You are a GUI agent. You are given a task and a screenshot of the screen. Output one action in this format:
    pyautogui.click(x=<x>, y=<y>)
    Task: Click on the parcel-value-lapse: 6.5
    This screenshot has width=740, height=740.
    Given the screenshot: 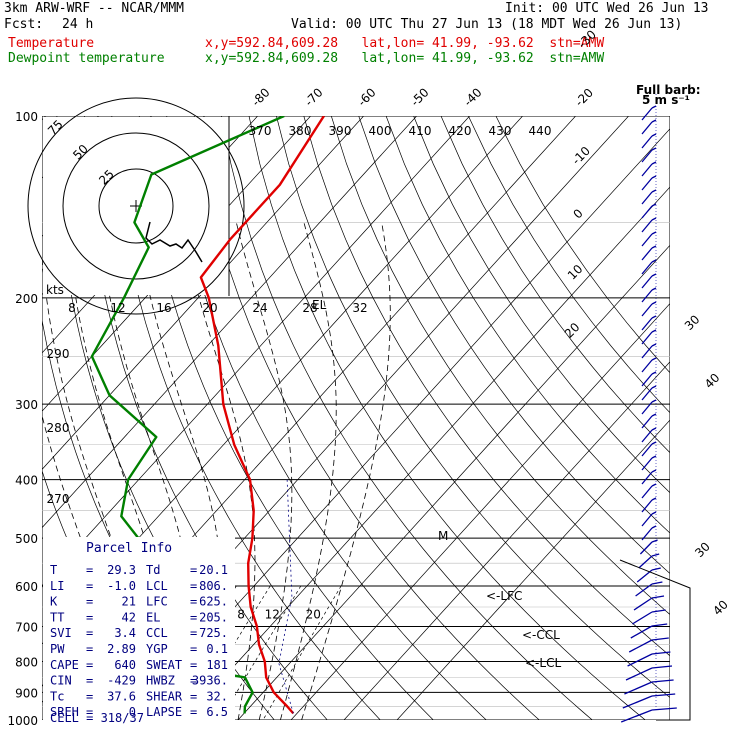 What is the action you would take?
    pyautogui.click(x=217, y=712)
    